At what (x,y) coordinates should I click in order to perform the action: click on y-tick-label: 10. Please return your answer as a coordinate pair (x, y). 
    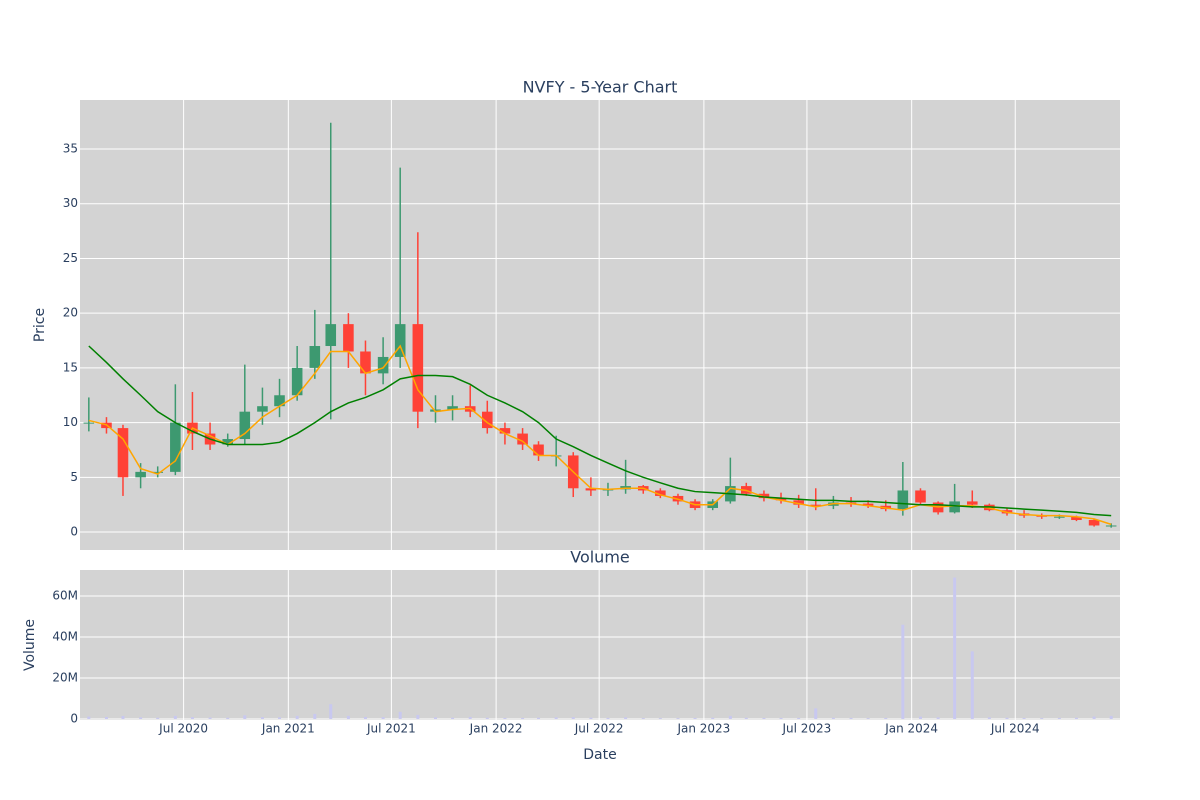
    Looking at the image, I should click on (70, 422).